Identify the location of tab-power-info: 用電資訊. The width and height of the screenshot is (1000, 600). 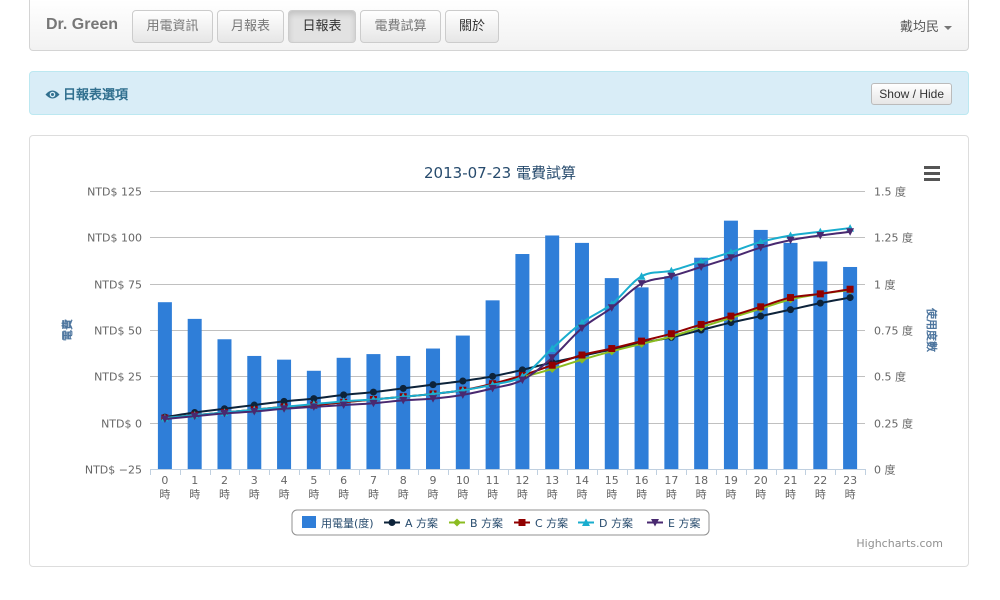
(172, 26).